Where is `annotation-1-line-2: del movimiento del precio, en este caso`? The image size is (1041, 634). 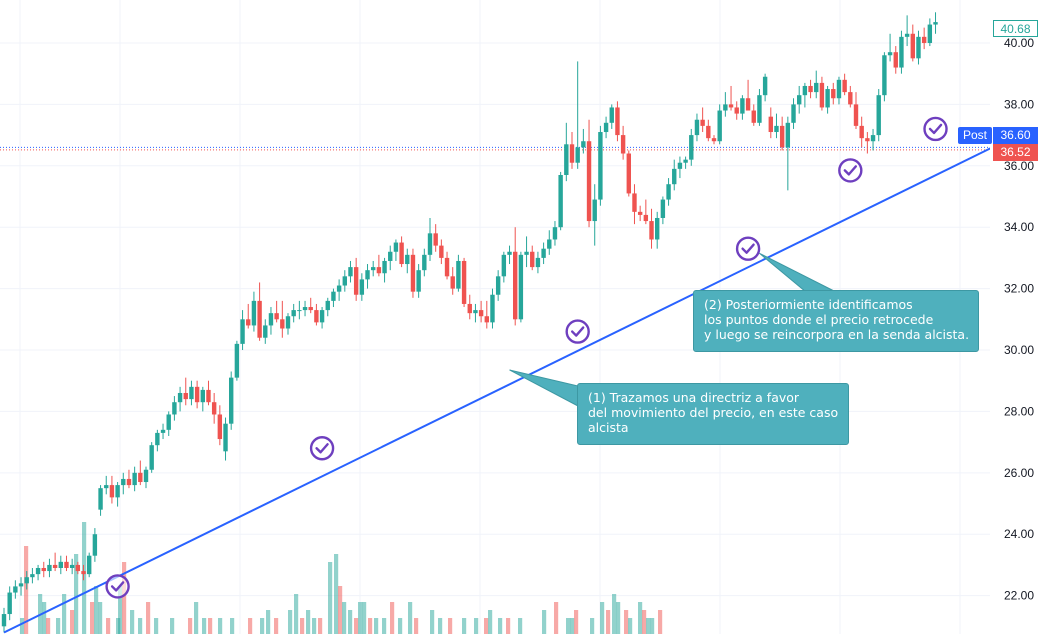
annotation-1-line-2: del movimiento del precio, en este caso is located at coordinates (713, 412).